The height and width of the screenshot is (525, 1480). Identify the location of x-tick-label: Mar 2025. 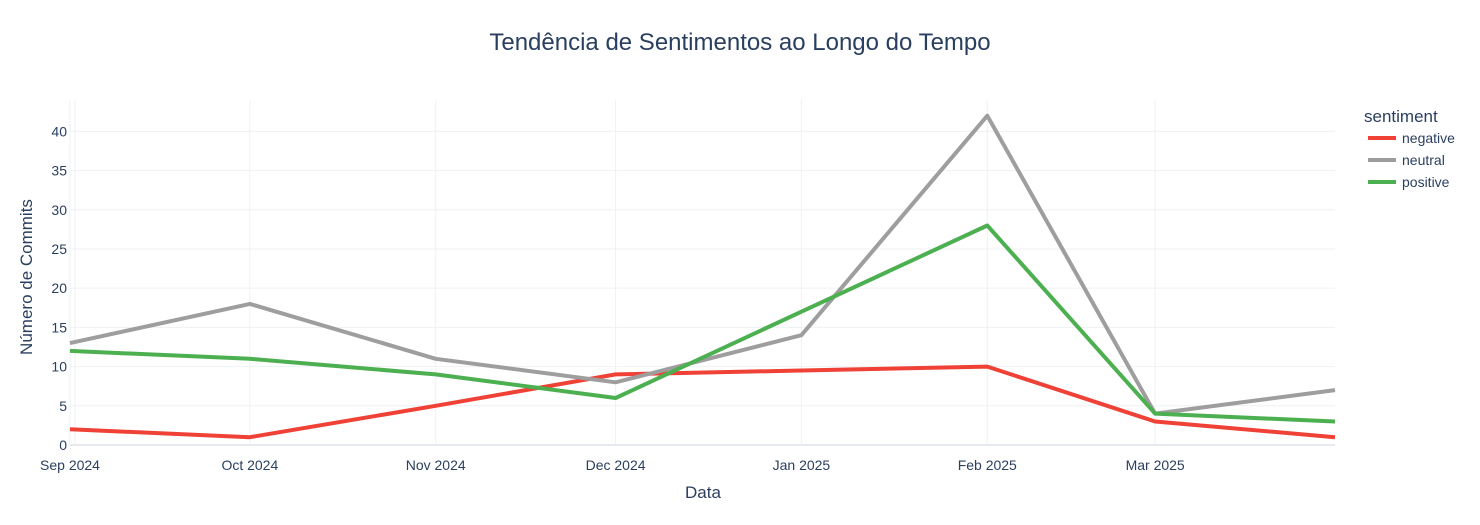
(1155, 465).